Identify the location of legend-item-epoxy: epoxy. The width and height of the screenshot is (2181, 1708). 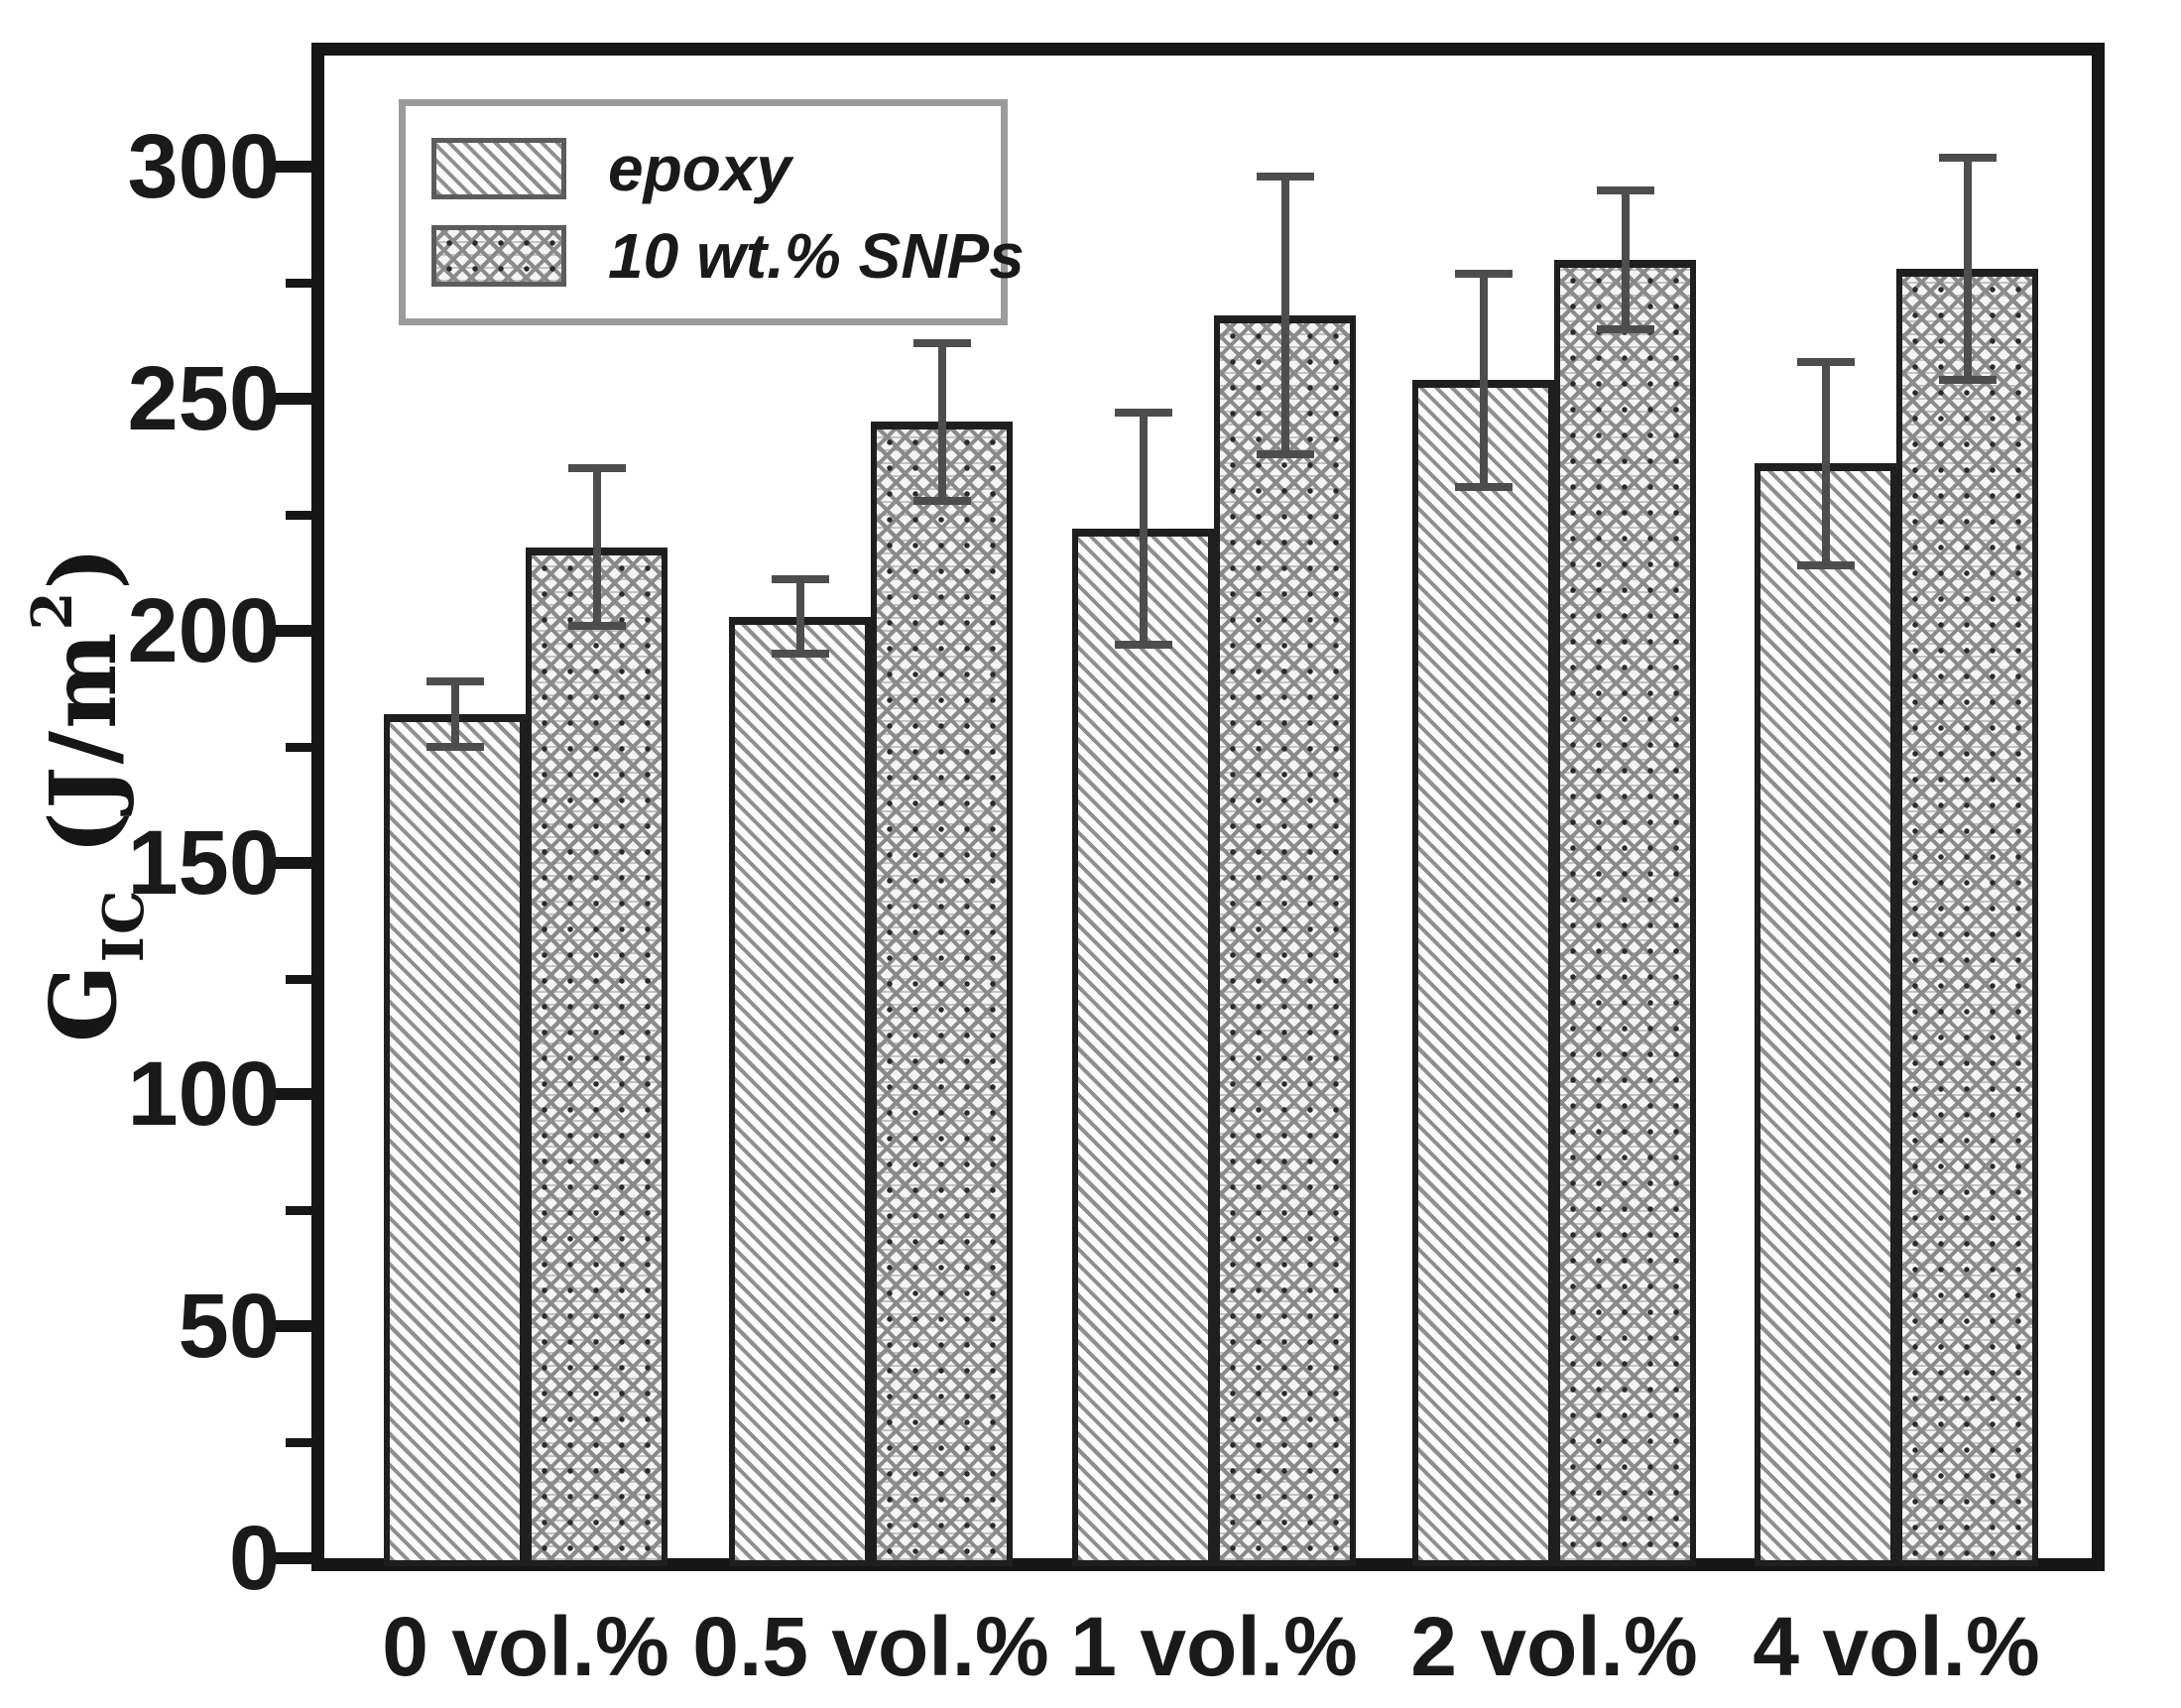
(703, 168).